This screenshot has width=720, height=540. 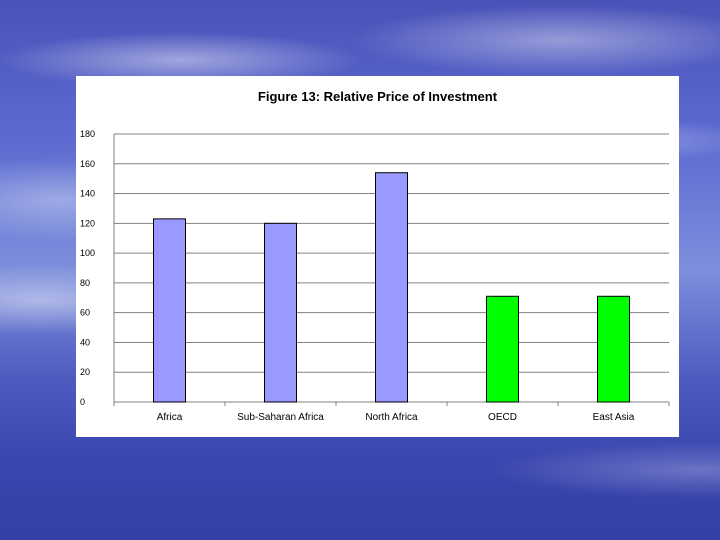 What do you see at coordinates (614, 417) in the screenshot?
I see `x-tick-label: East Asia` at bounding box center [614, 417].